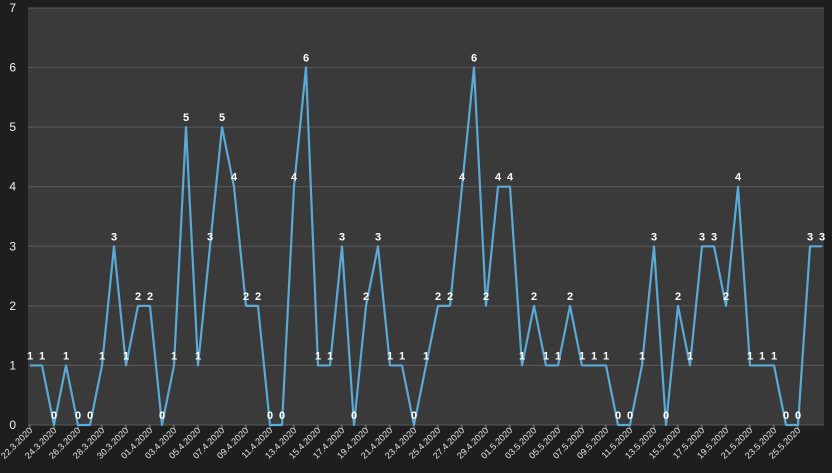 The height and width of the screenshot is (473, 832). Describe the element at coordinates (12, 8) in the screenshot. I see `y-tick-label: 7` at that location.